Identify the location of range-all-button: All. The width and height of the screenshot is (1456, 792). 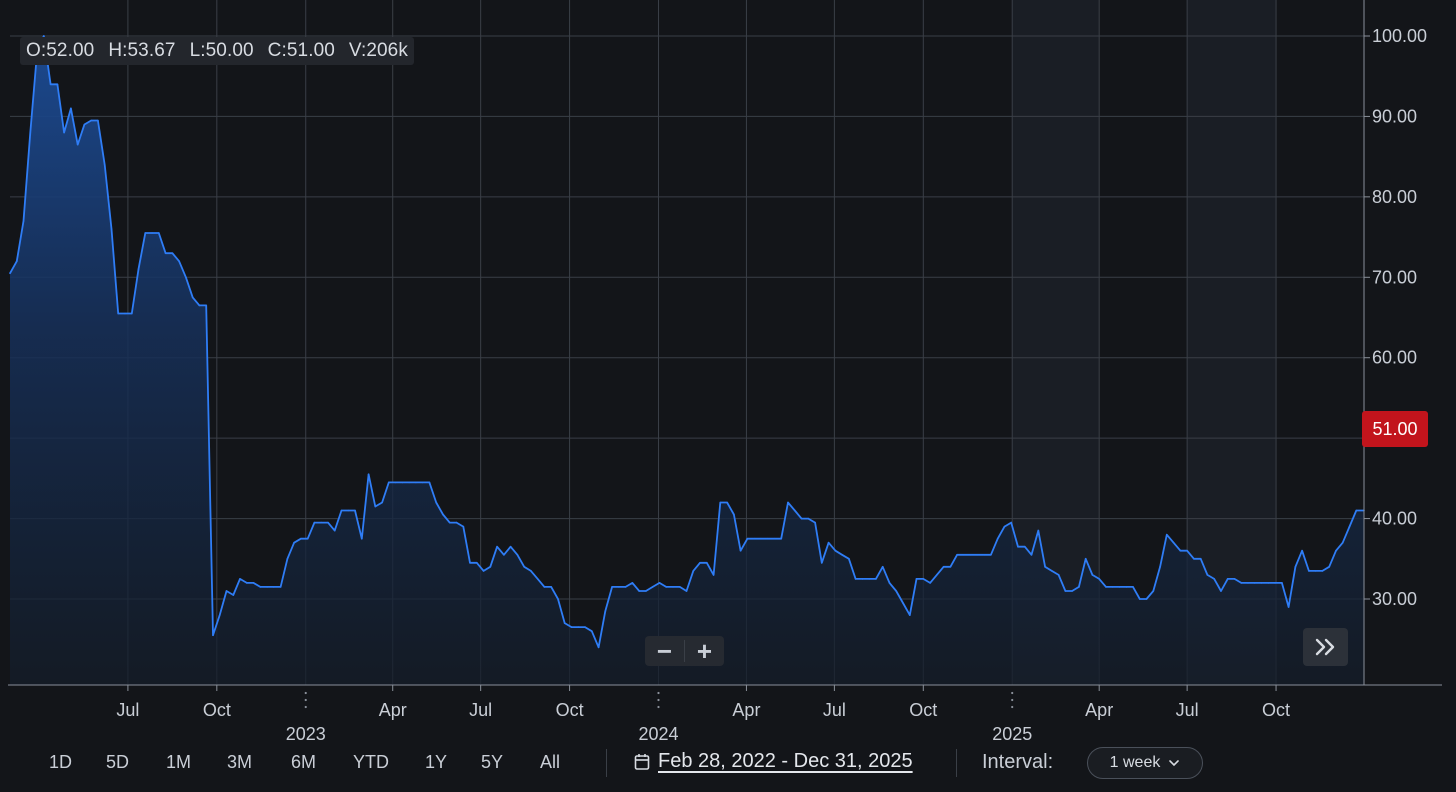
(550, 762).